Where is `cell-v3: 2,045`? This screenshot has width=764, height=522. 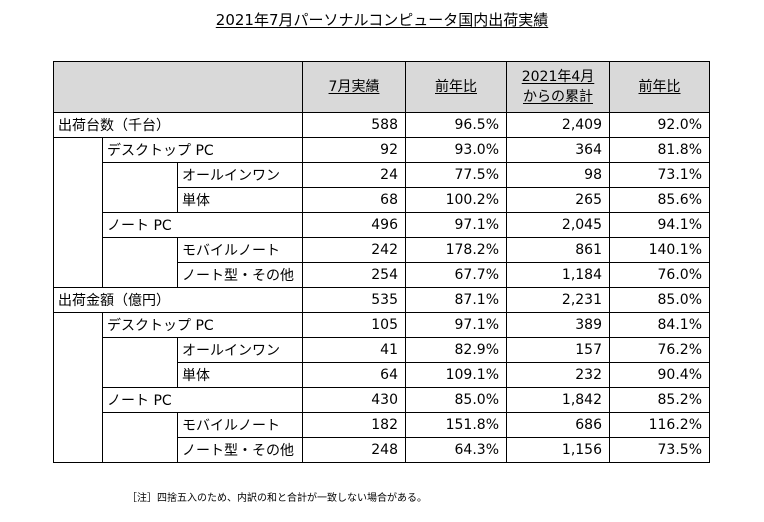 cell-v3: 2,045 is located at coordinates (558, 225).